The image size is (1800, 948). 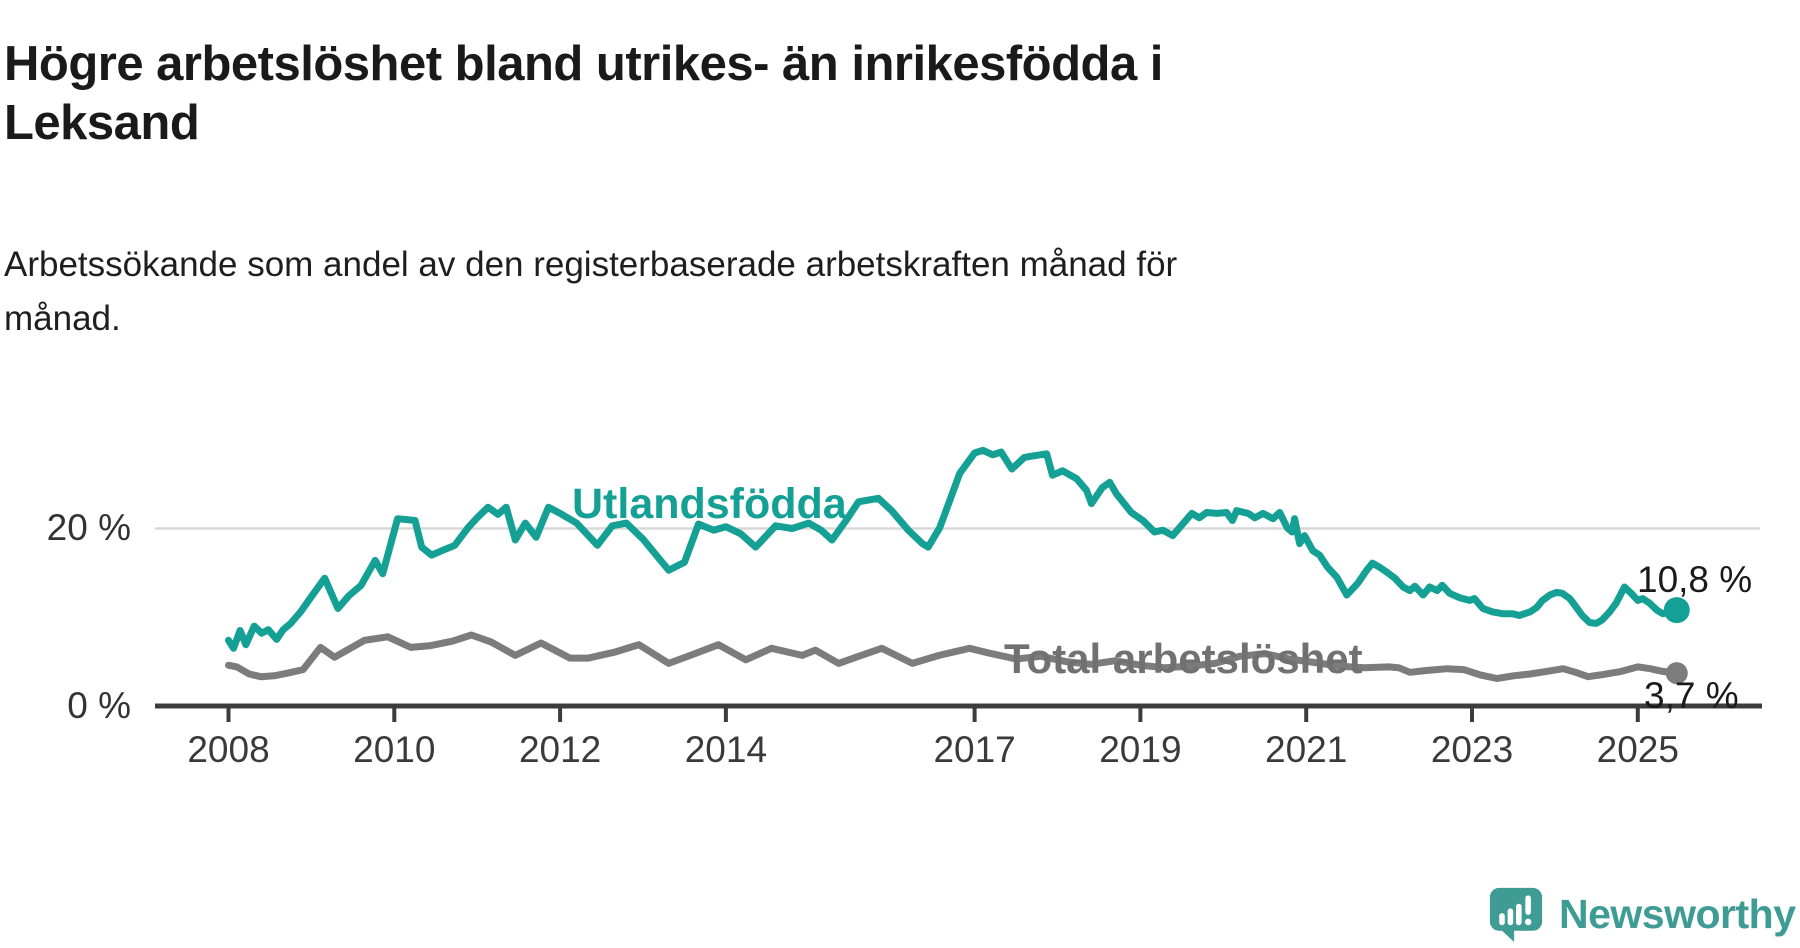 What do you see at coordinates (1695, 579) in the screenshot?
I see `end-value-label-utlandsfodda: 10,8 %` at bounding box center [1695, 579].